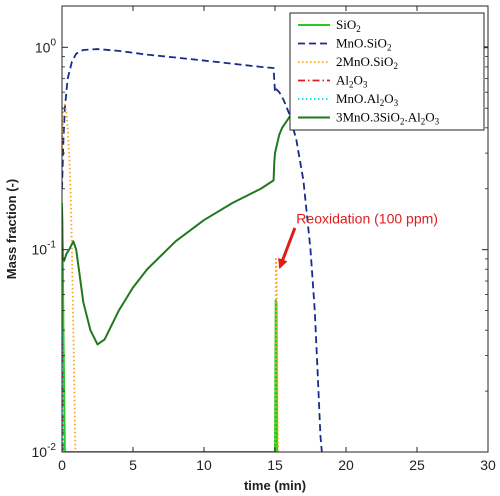 Image resolution: width=500 pixels, height=496 pixels. I want to click on x-tick-label: 15, so click(275, 465).